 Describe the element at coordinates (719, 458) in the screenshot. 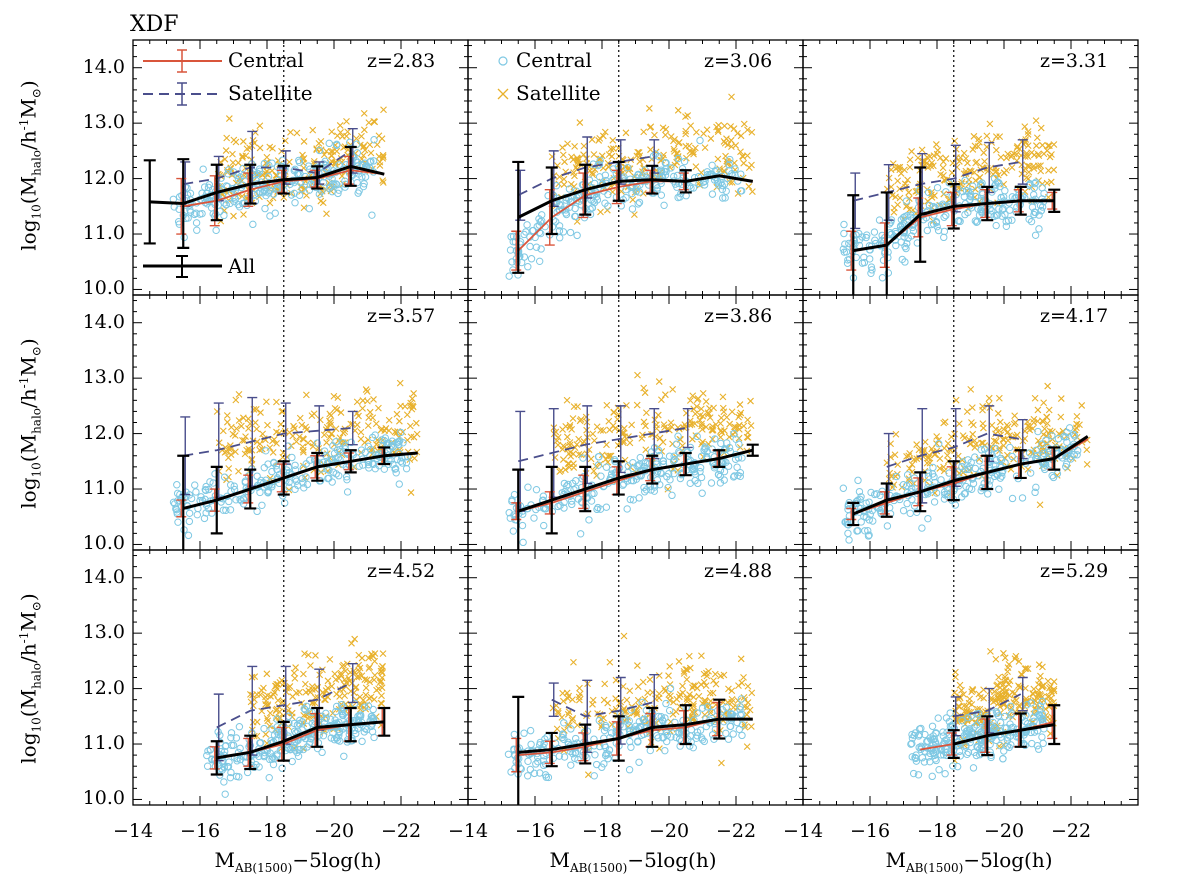

I see `panel-5-all-errorbar` at that location.